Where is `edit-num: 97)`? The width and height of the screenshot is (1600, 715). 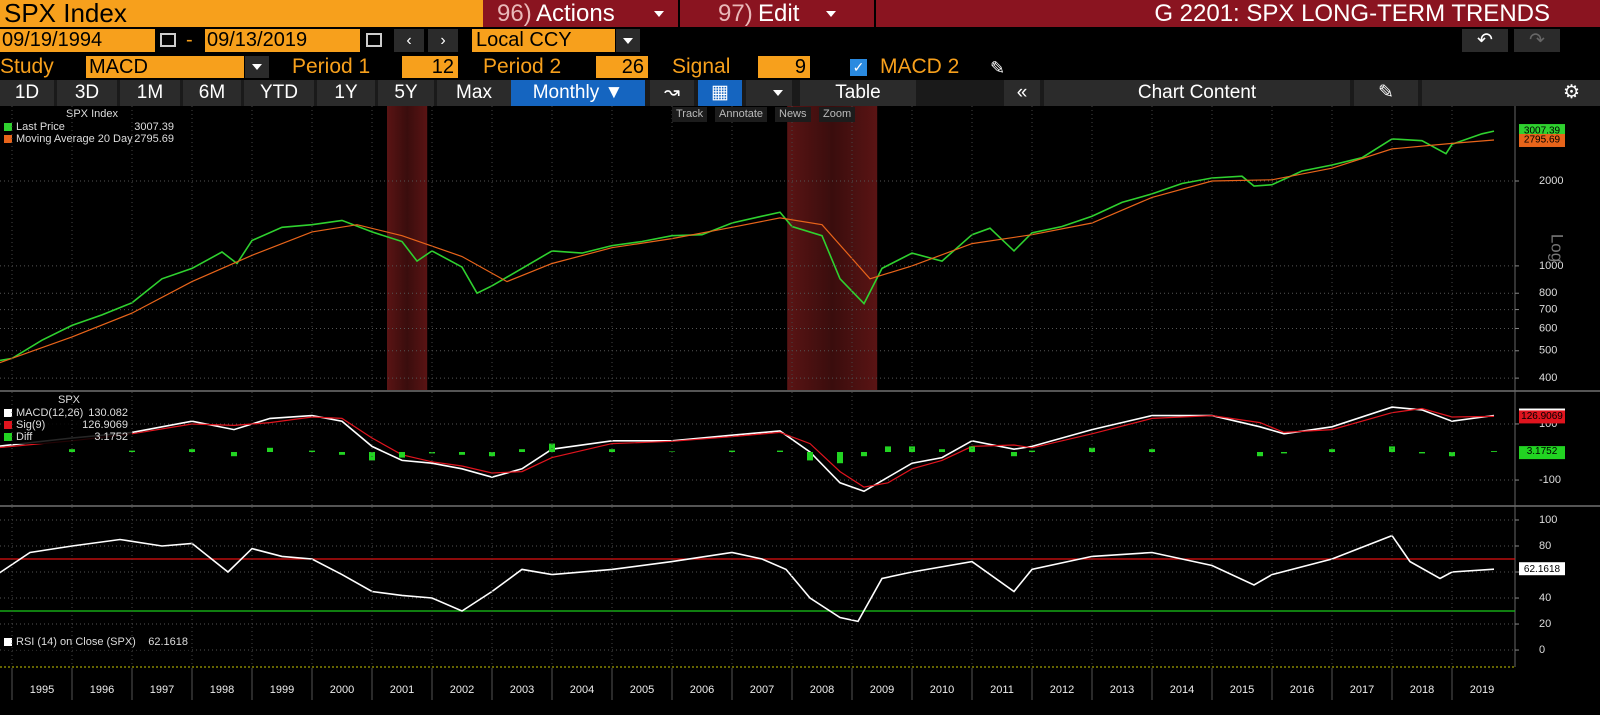
edit-num: 97) is located at coordinates (735, 13).